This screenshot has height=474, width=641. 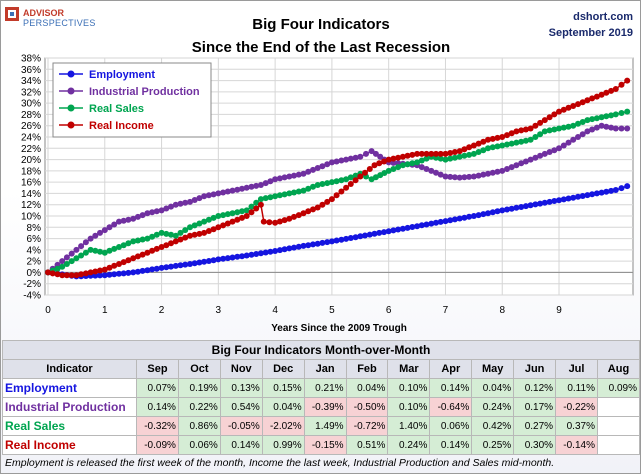 I want to click on table-cell: -0.32%, so click(x=157, y=426).